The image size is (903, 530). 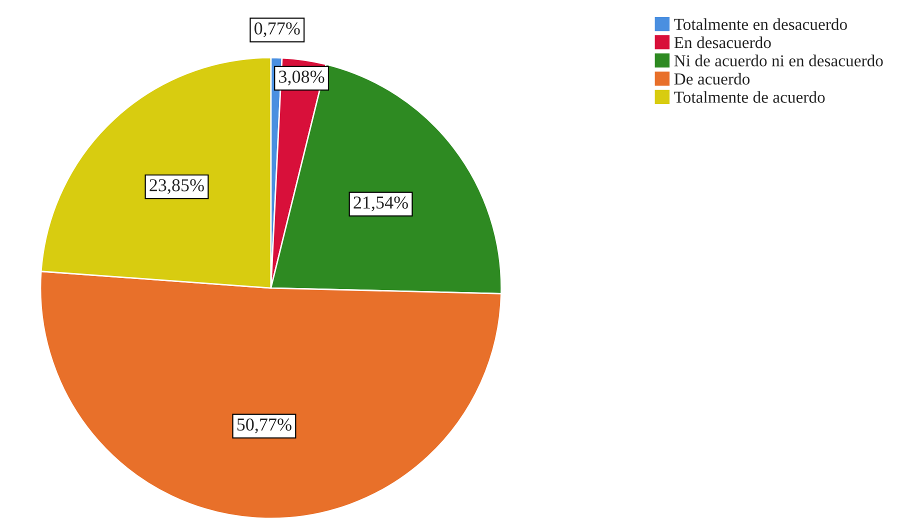 What do you see at coordinates (381, 204) in the screenshot?
I see `data-label: 21,54%` at bounding box center [381, 204].